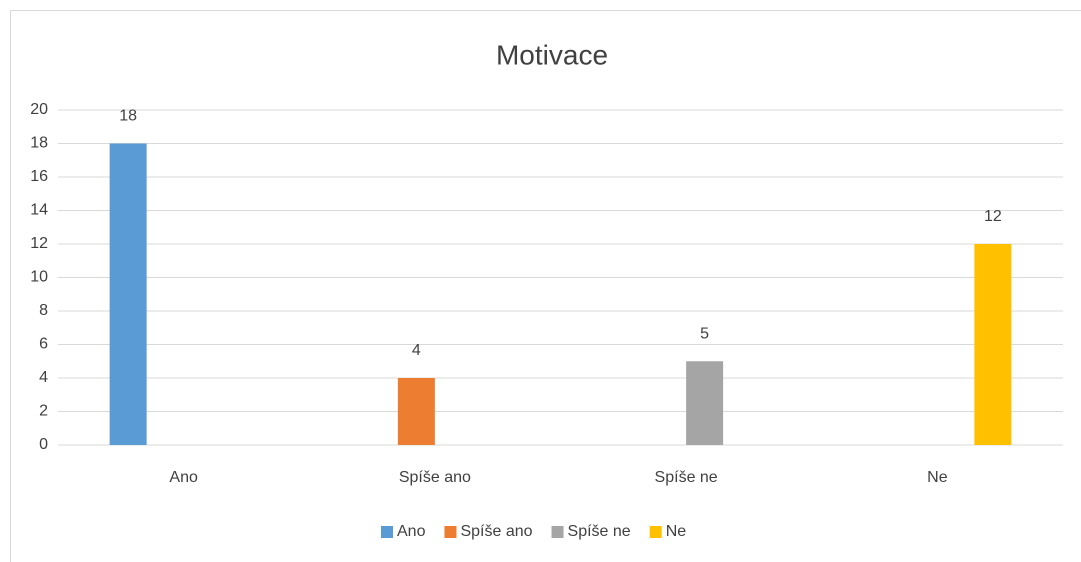  Describe the element at coordinates (411, 531) in the screenshot. I see `legend-label: Ano` at that location.